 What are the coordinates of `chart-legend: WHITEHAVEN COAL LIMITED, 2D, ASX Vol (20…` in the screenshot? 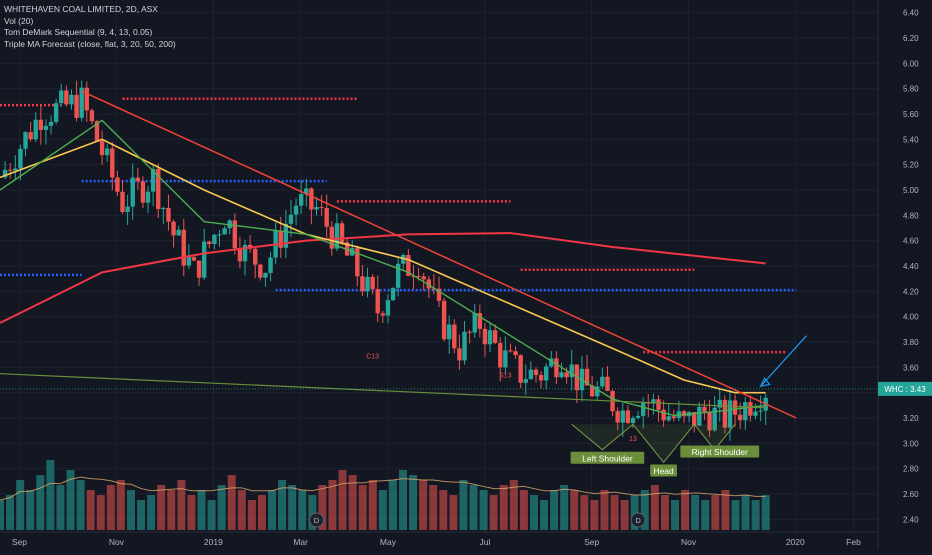 It's located at (90, 27).